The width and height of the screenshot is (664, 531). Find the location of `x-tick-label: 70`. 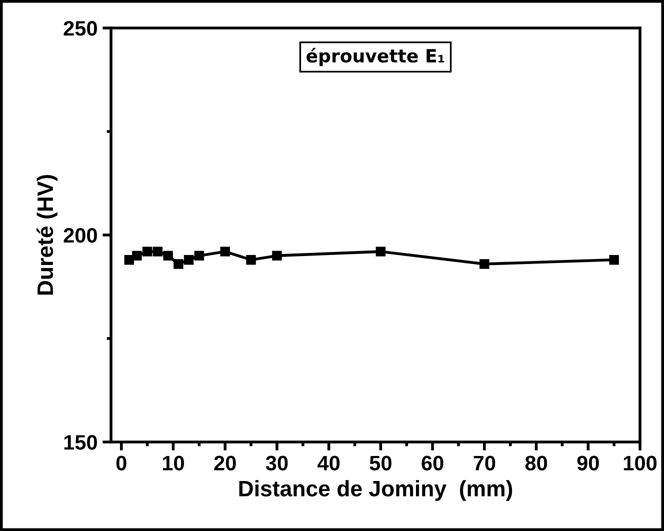

x-tick-label: 70 is located at coordinates (485, 463).